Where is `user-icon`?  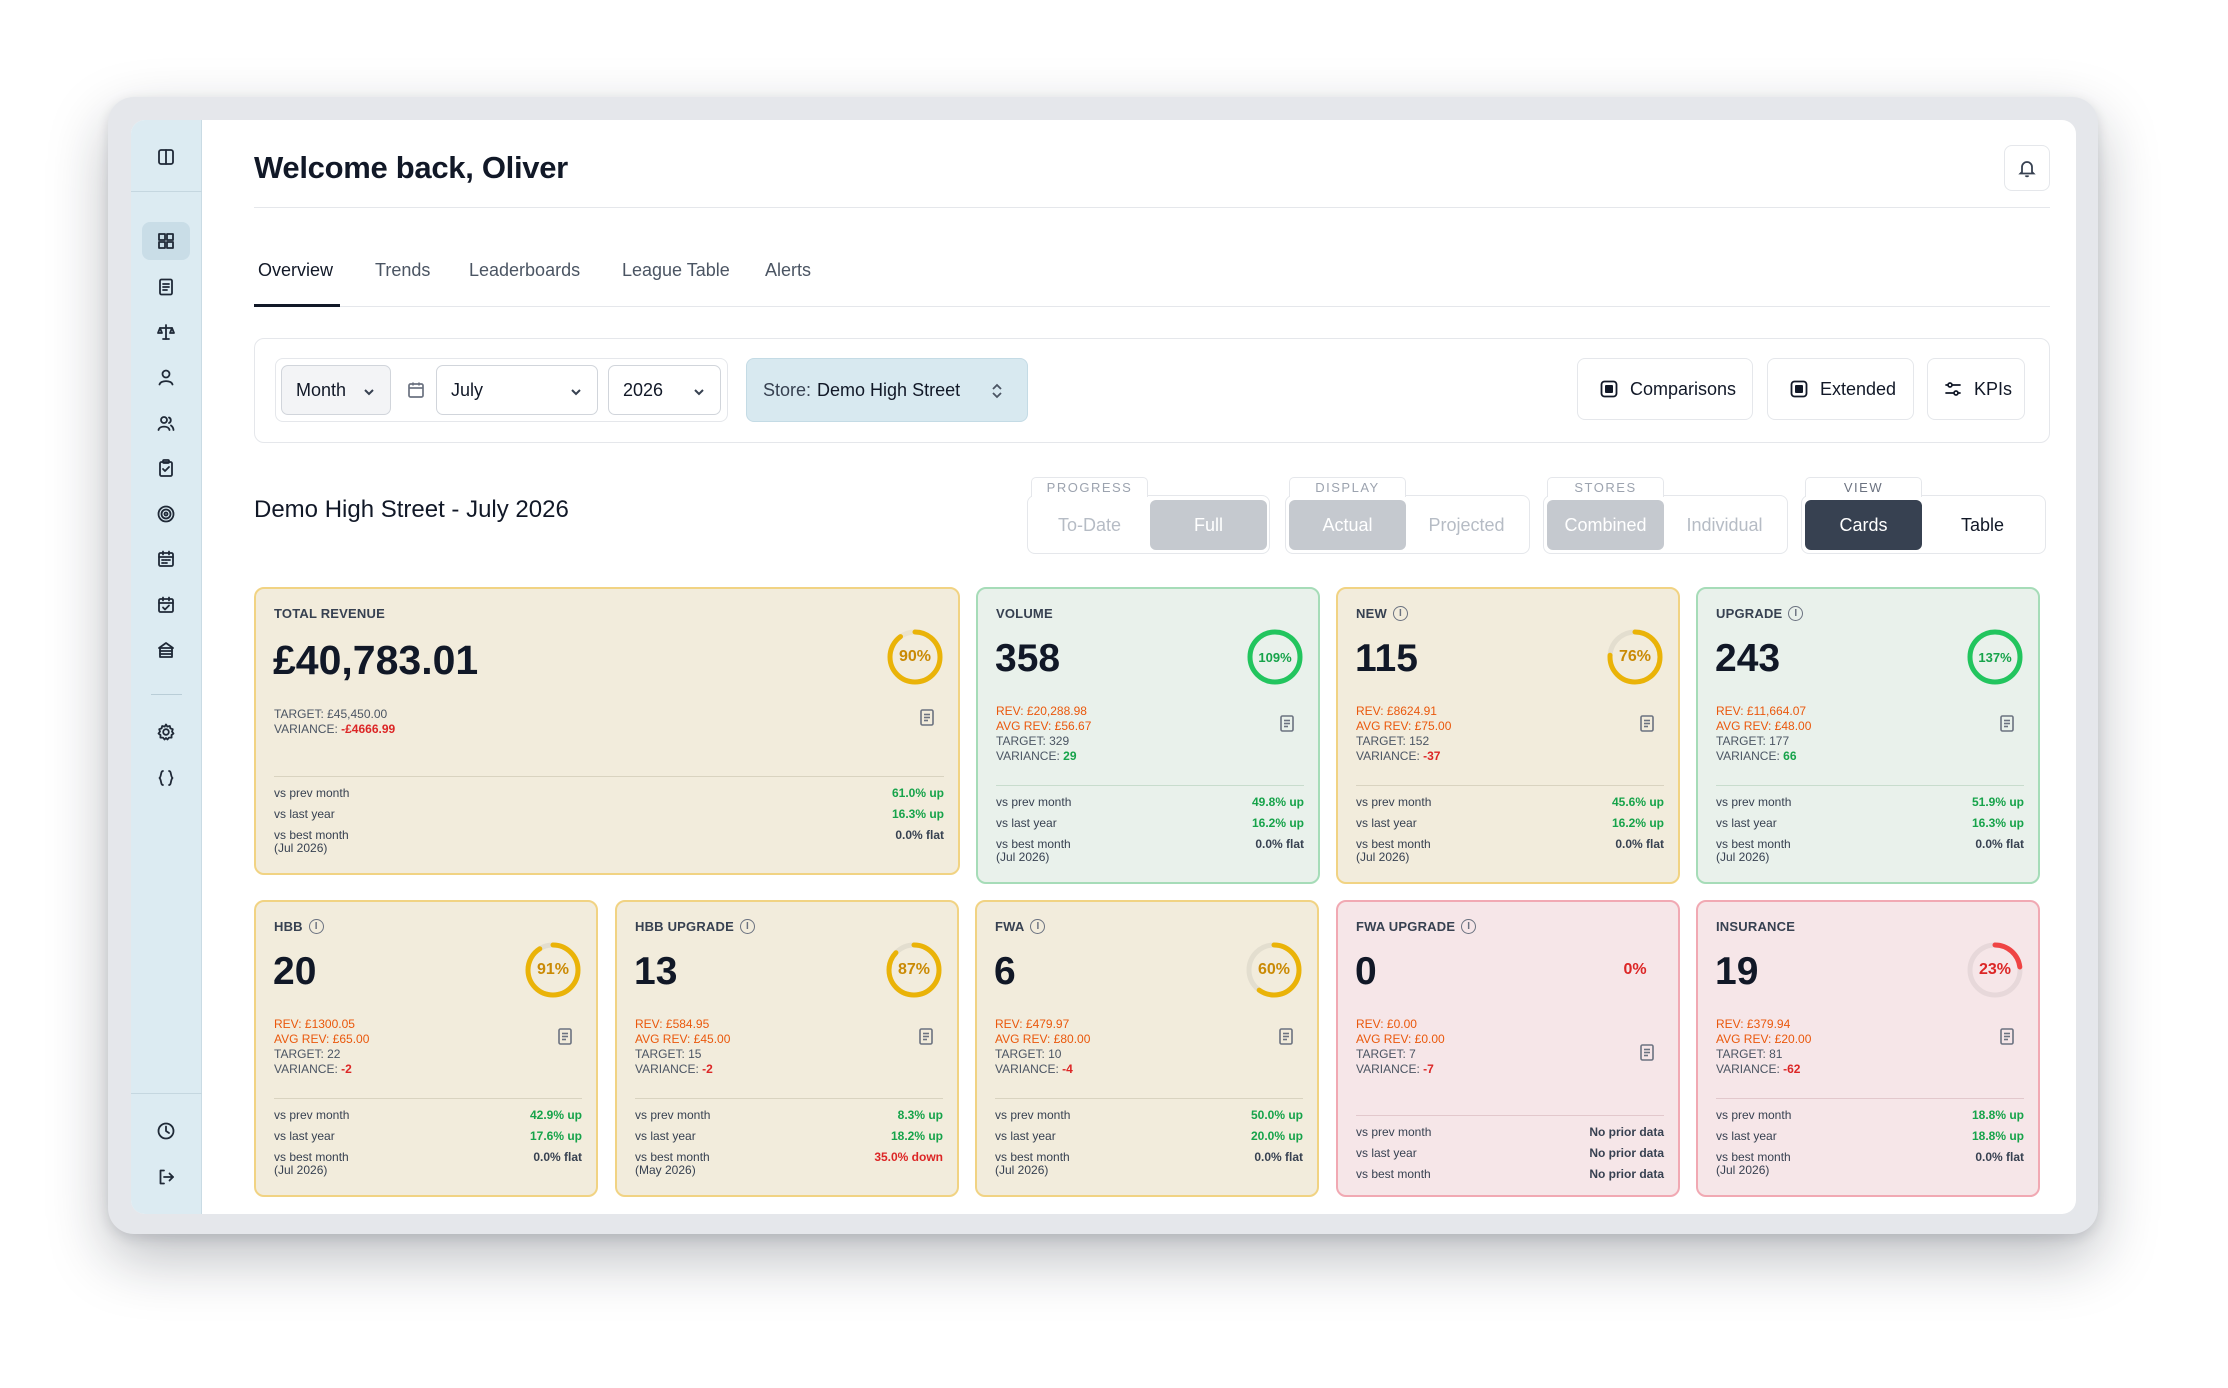
user-icon is located at coordinates (166, 377).